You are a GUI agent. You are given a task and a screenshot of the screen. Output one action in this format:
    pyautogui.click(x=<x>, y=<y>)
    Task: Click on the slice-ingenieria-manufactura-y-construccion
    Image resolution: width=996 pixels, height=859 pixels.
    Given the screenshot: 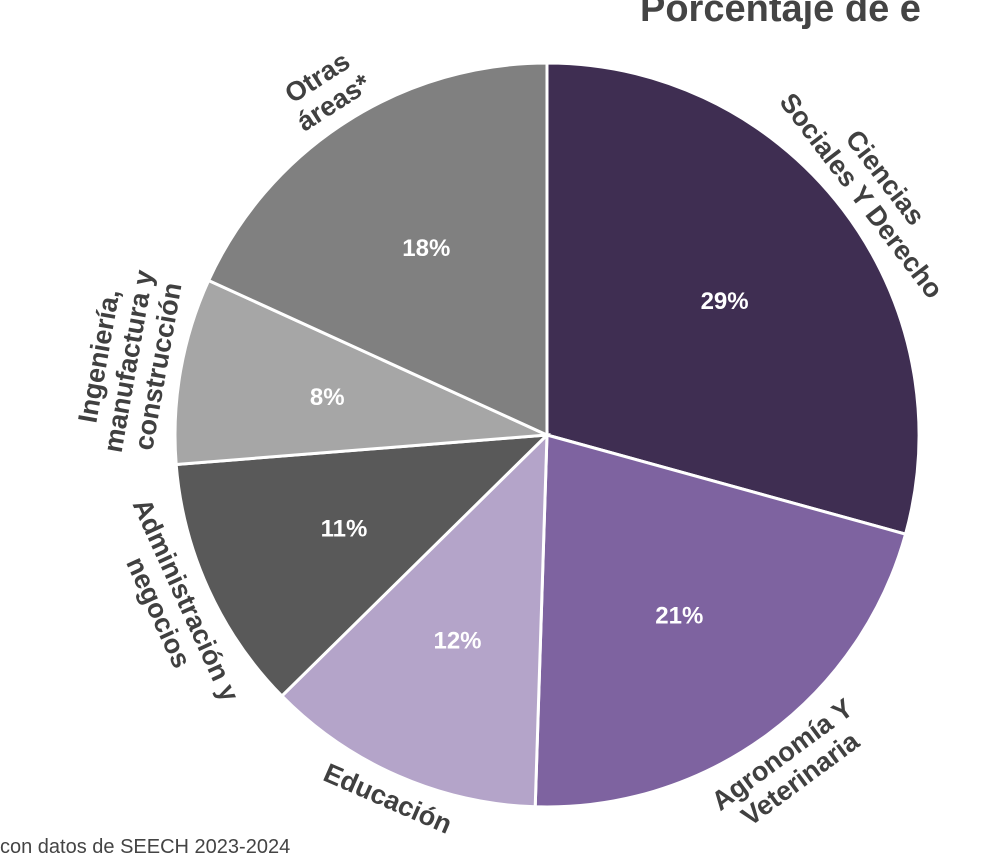 What is the action you would take?
    pyautogui.click(x=363, y=372)
    